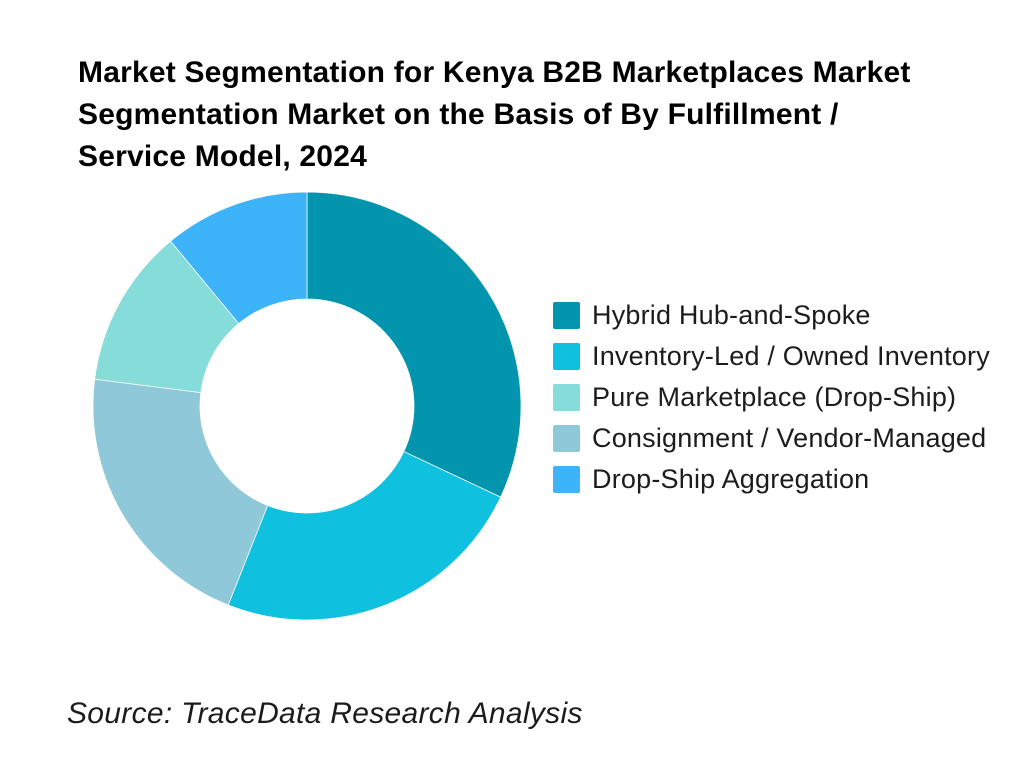  I want to click on source-note: Source: TraceData Research Analysis, so click(325, 713).